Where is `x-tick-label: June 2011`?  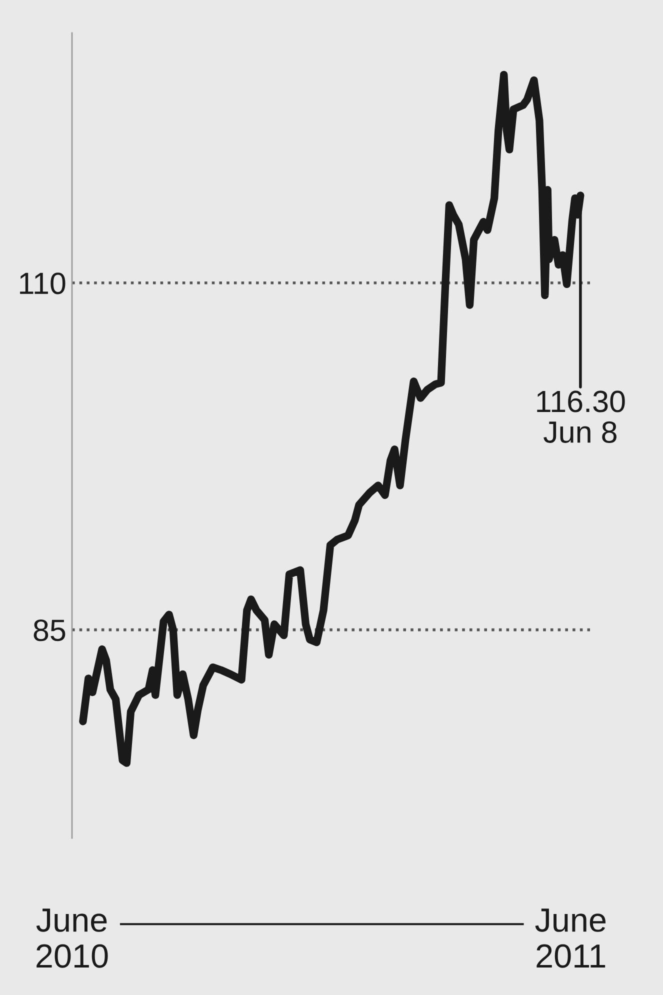 x-tick-label: June 2011 is located at coordinates (570, 938).